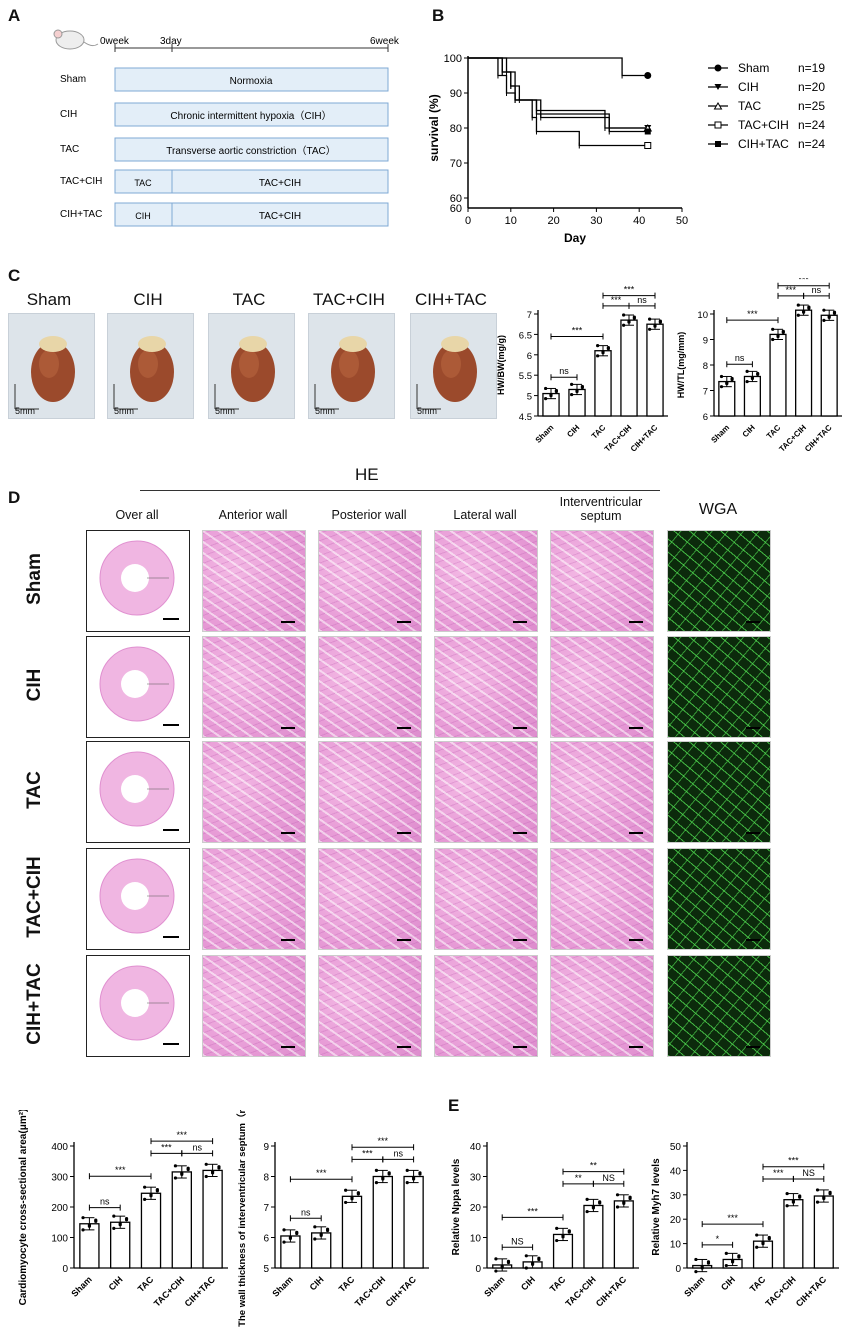 The width and height of the screenshot is (849, 1339). Describe the element at coordinates (250, 116) in the screenshot. I see `timeline-bar: Chronic intermittent hypoxia（CIH）` at that location.